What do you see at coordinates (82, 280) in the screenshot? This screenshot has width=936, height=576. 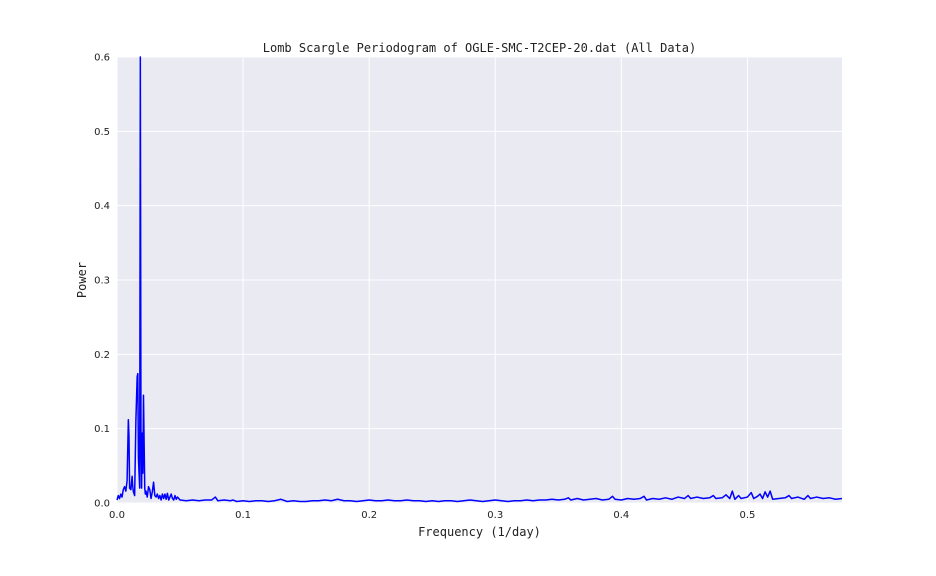 I see `y-axis-label: Power` at bounding box center [82, 280].